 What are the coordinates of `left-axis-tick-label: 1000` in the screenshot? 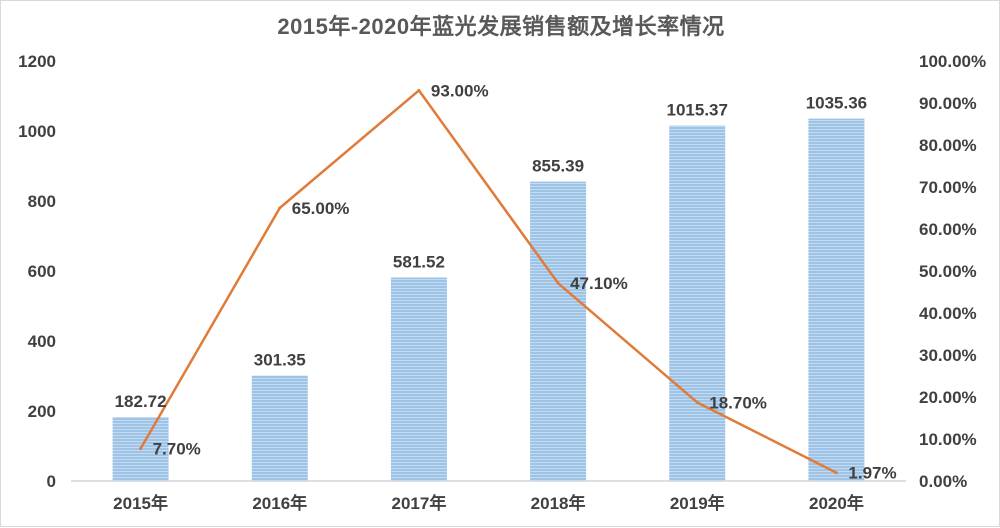 It's located at (37, 131).